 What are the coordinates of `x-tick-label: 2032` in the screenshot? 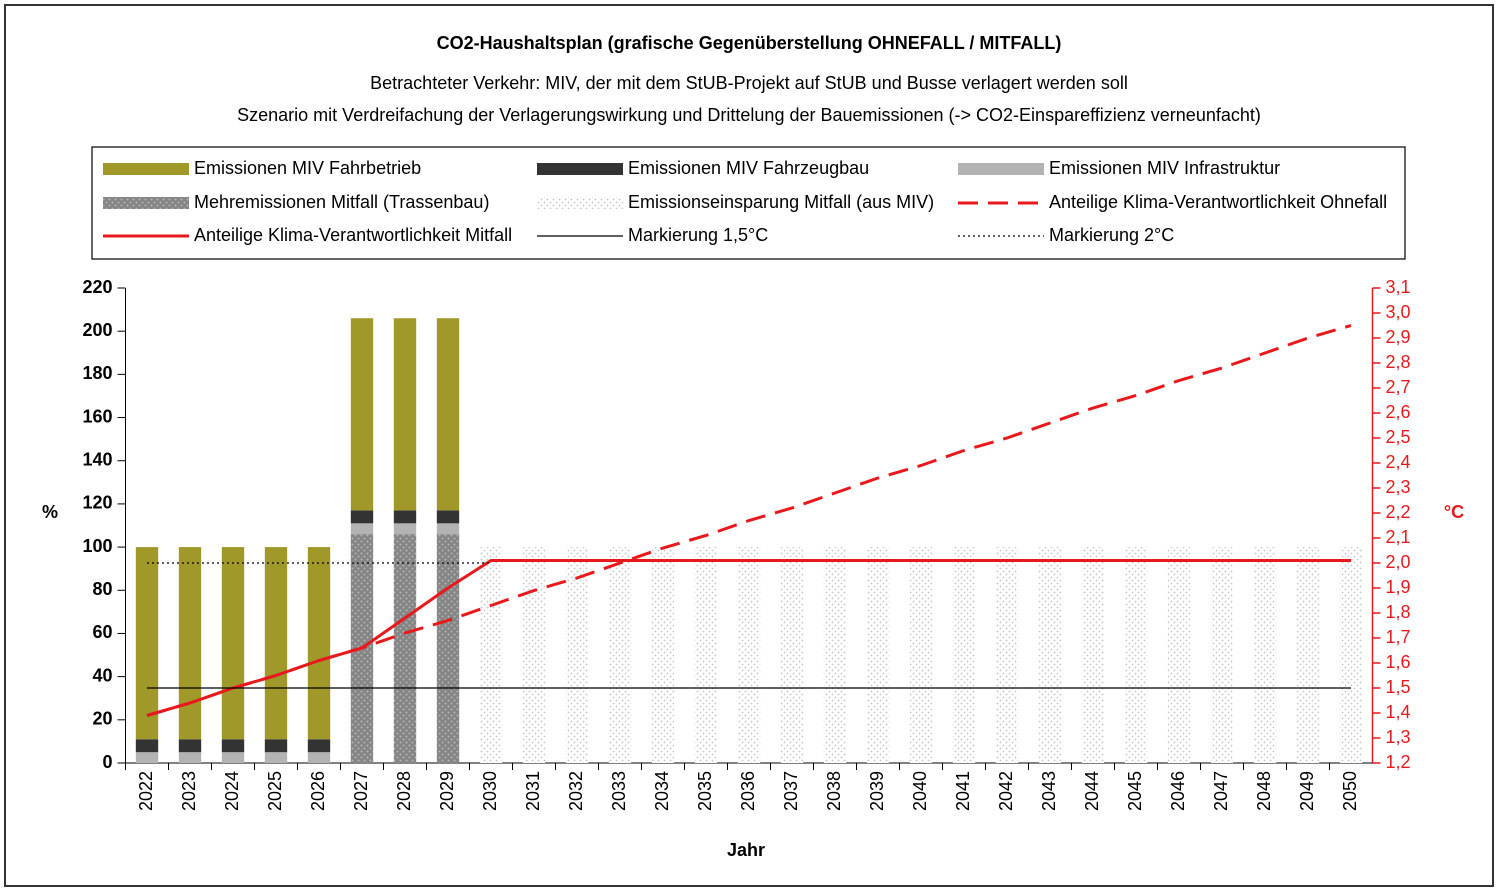 It's located at (576, 791).